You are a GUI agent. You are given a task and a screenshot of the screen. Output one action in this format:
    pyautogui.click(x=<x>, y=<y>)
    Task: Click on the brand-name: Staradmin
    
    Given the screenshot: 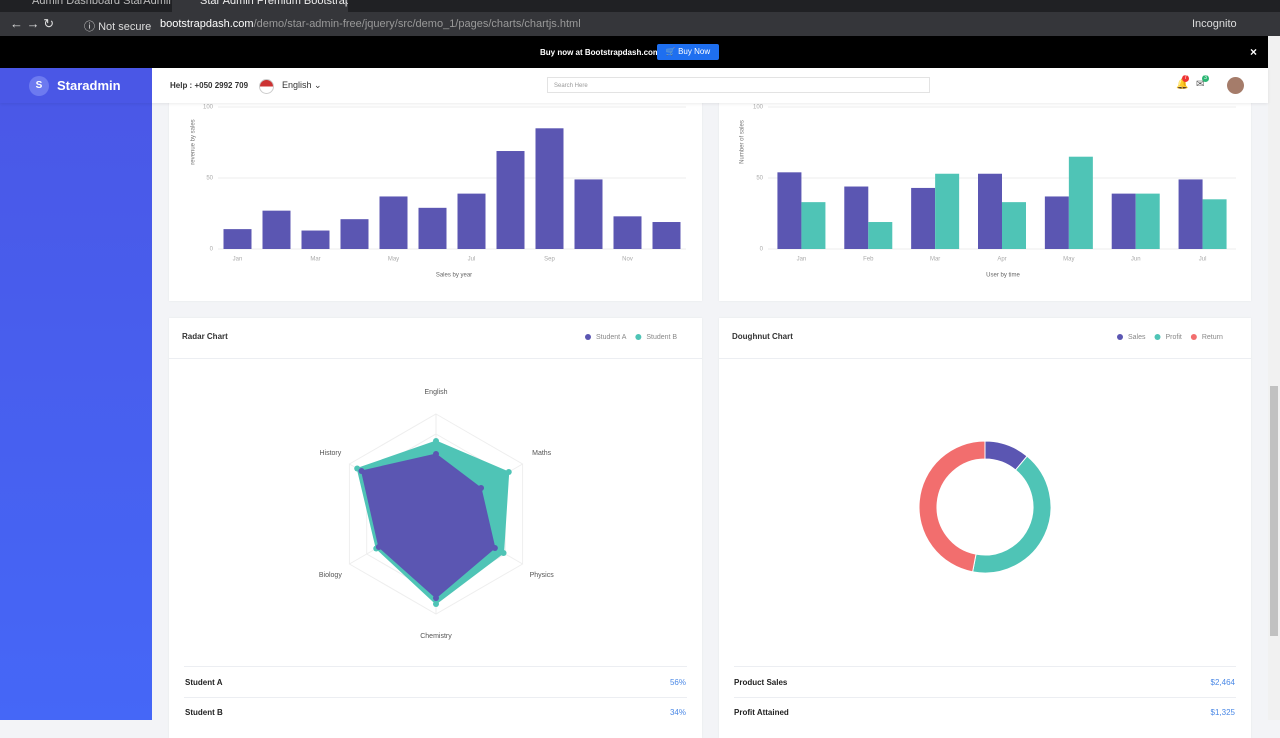 What is the action you would take?
    pyautogui.click(x=89, y=85)
    